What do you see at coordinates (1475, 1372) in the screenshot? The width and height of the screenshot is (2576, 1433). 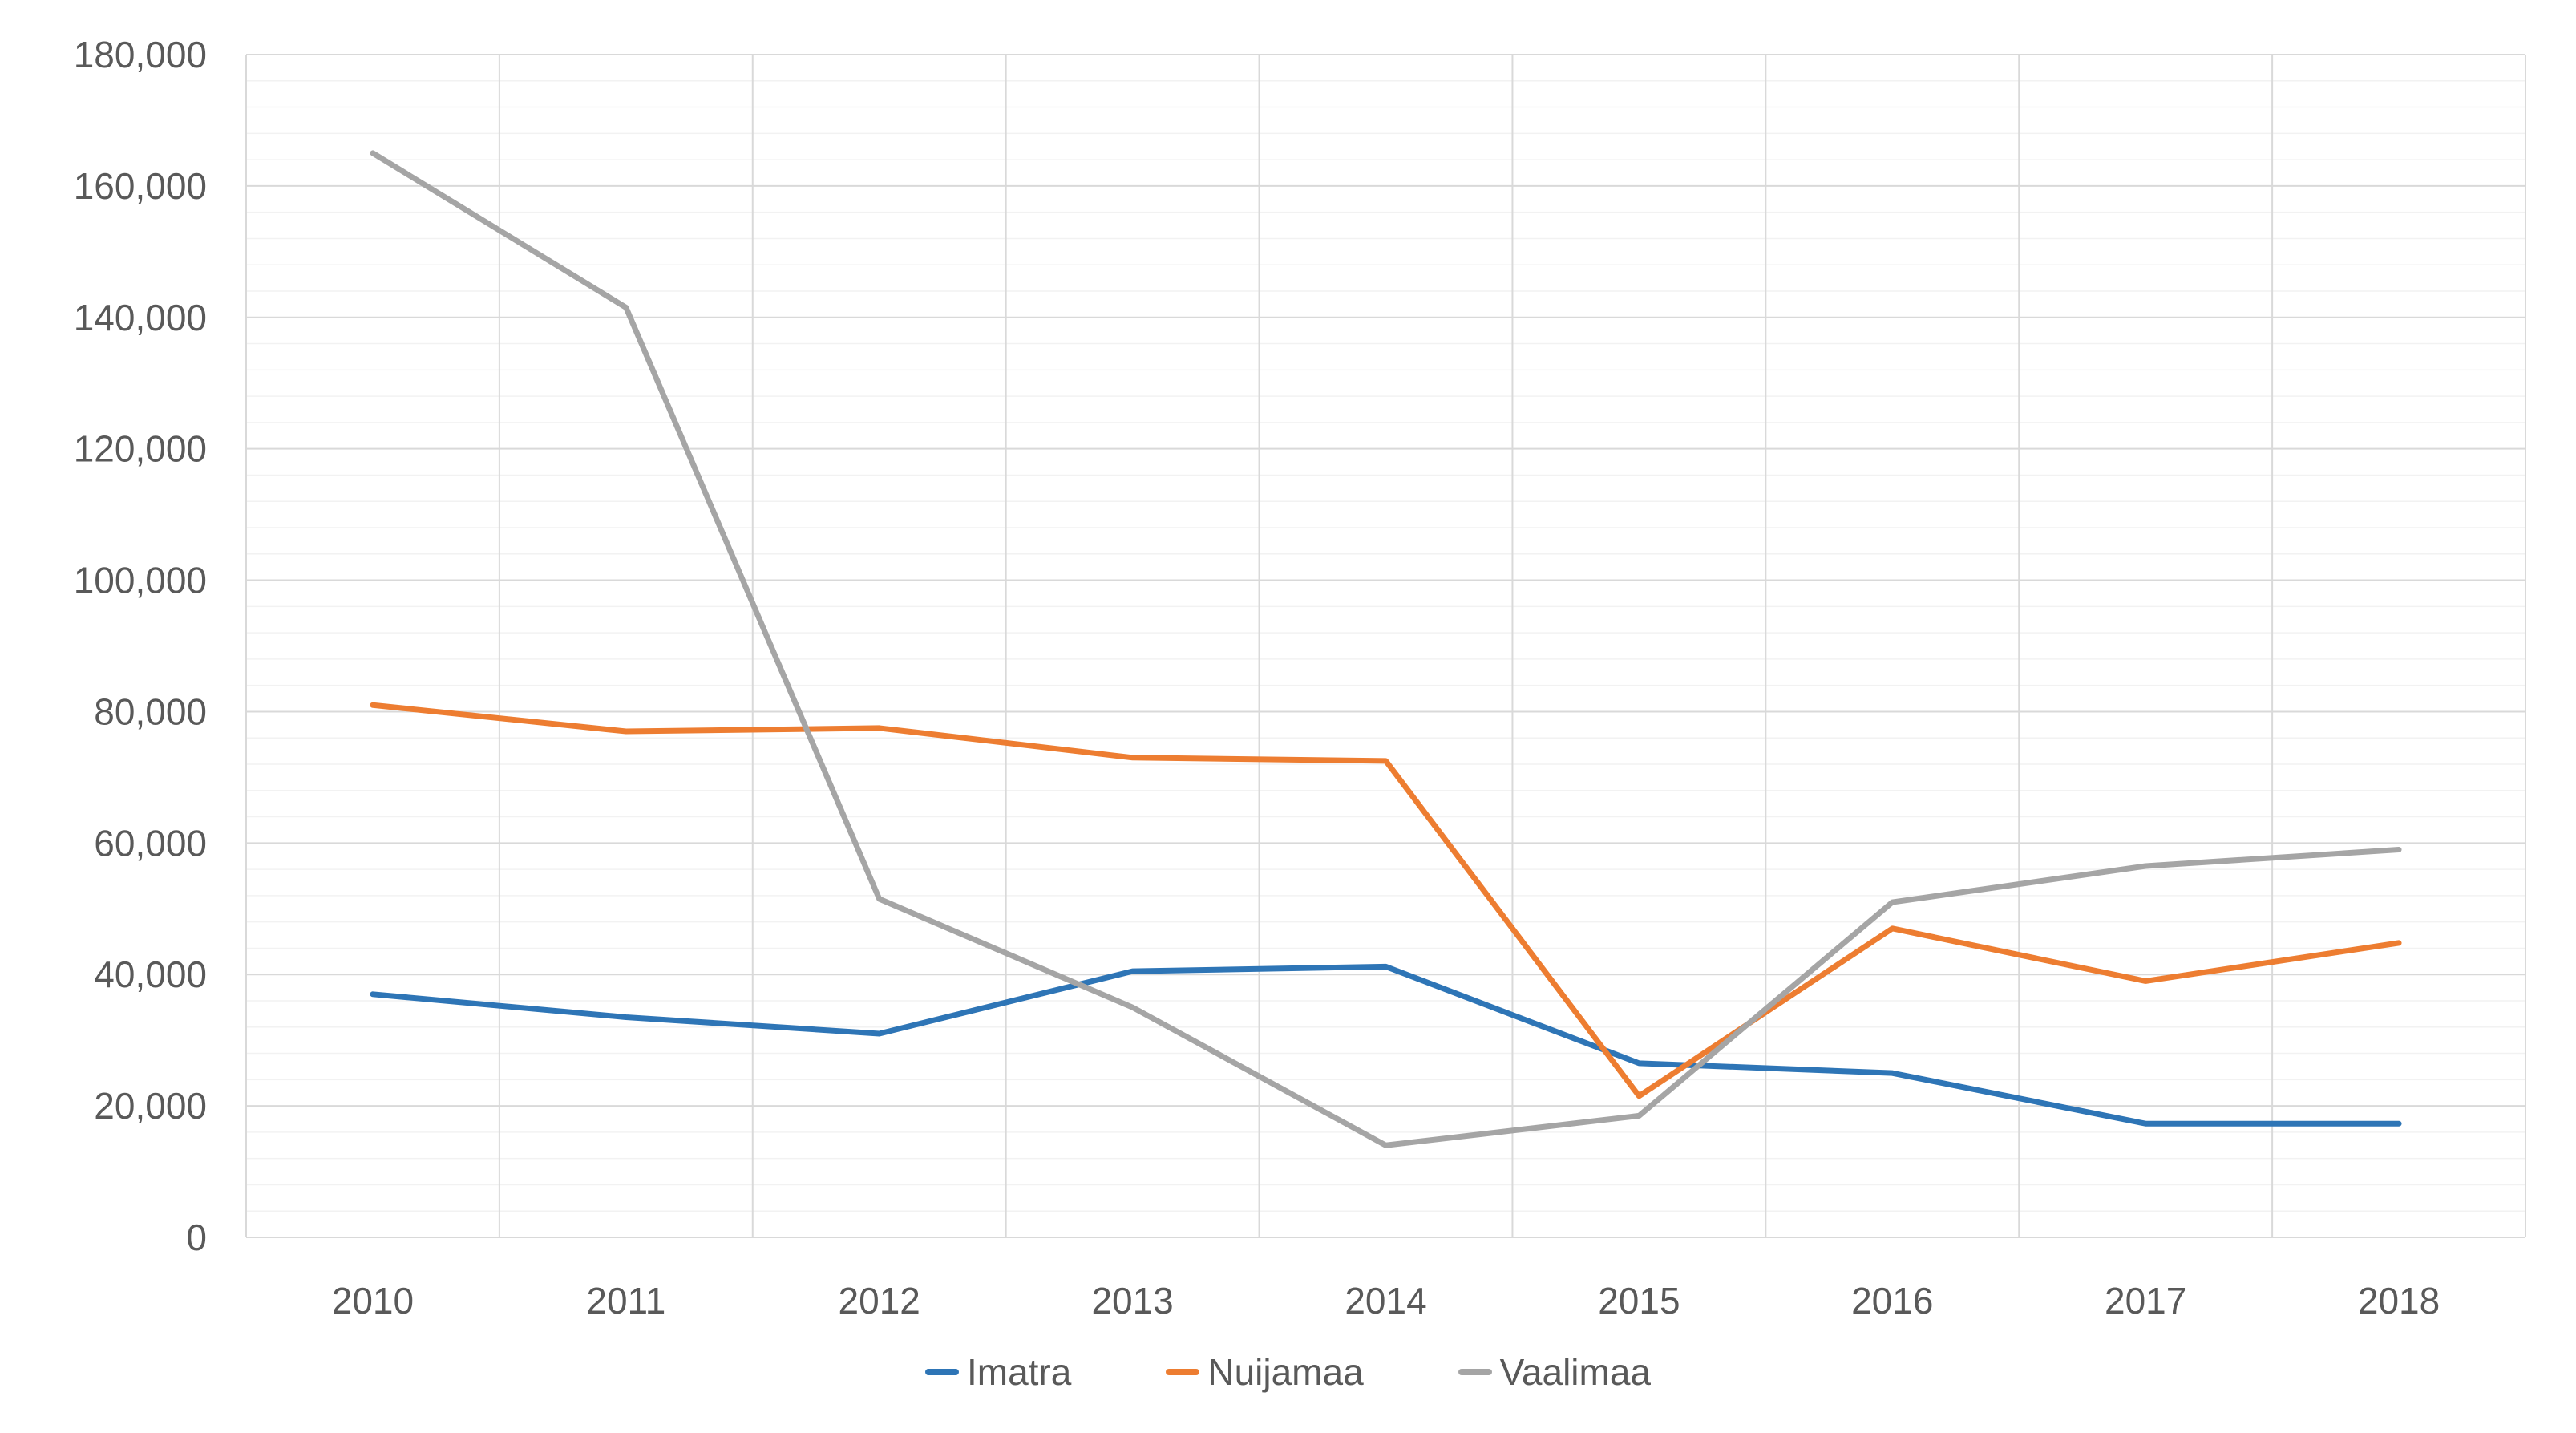 I see `legend-line-swatch-vaalimaa` at bounding box center [1475, 1372].